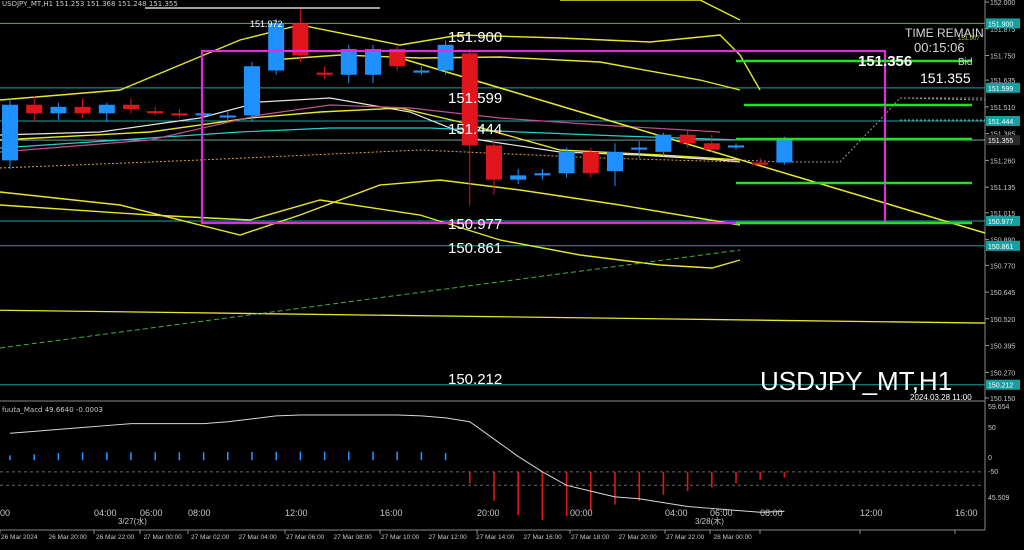 The height and width of the screenshot is (550, 1024). Describe the element at coordinates (1000, 122) in the screenshot. I see `price-tag-label: 151.444` at that location.